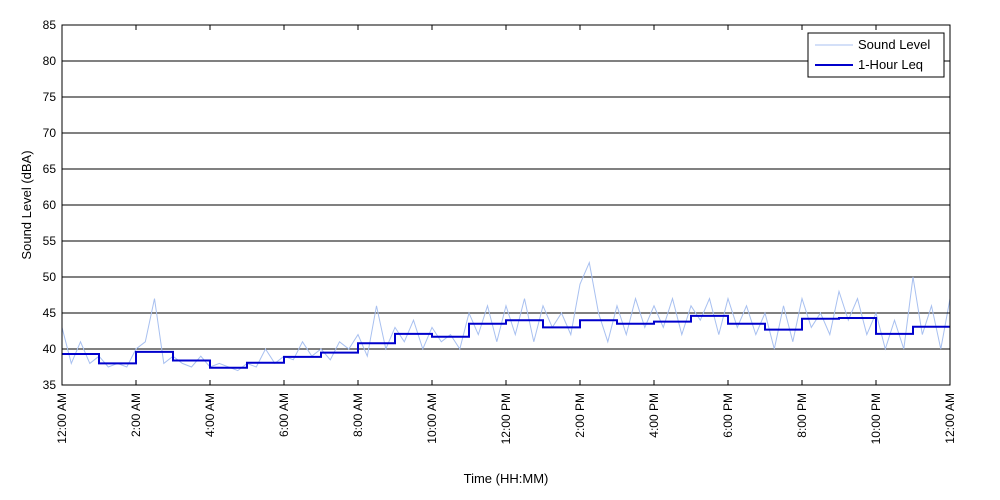  Describe the element at coordinates (876, 418) in the screenshot. I see `x-tick-label: 10:00 PM` at that location.